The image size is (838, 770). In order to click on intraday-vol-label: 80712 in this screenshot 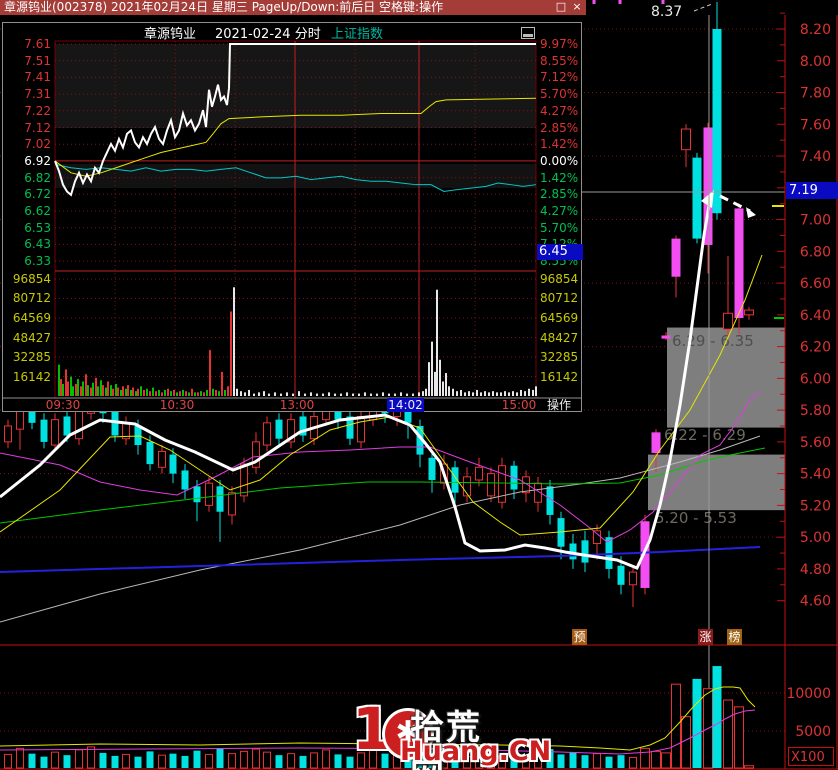, I will do `click(559, 298)`.